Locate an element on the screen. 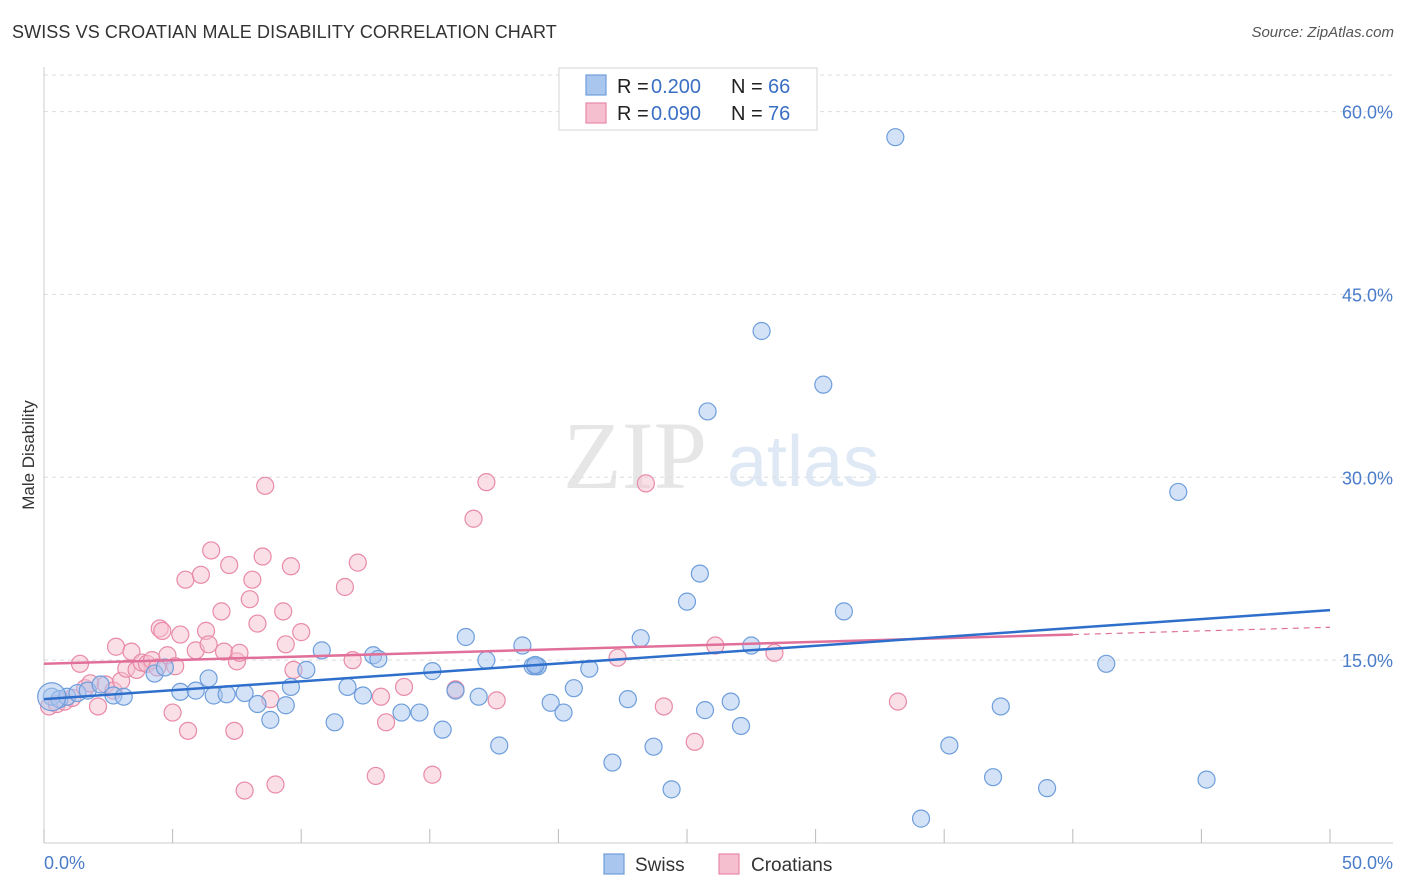  bottom-legend-swatch-swiss is located at coordinates (614, 864).